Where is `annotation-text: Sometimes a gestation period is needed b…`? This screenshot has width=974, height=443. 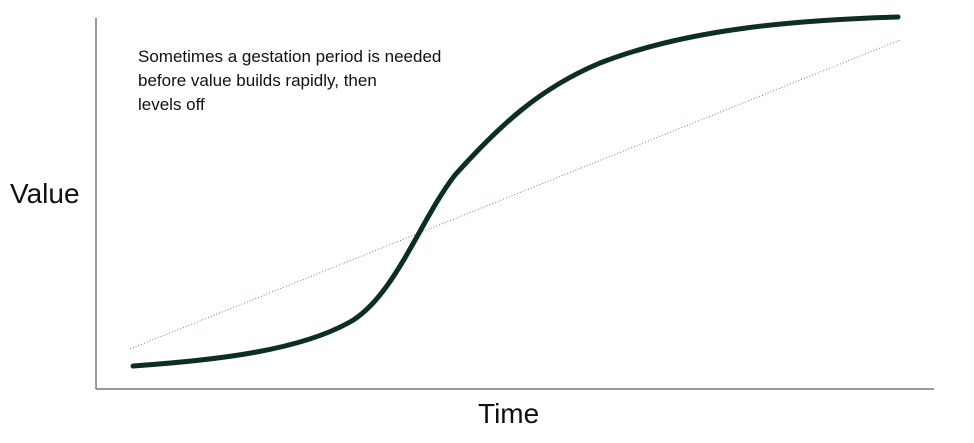
annotation-text: Sometimes a gestation period is needed b… is located at coordinates (290, 80).